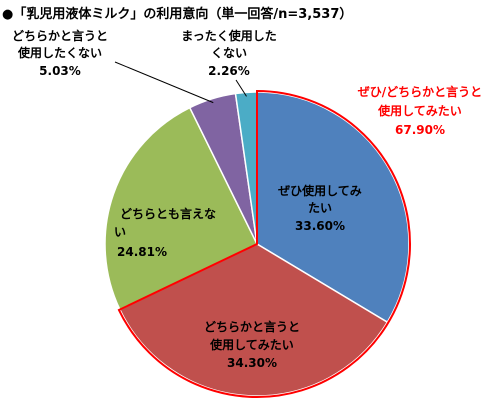 The image size is (498, 400). Describe the element at coordinates (320, 190) in the screenshot. I see `slice-label-0-line-0: ぜひ使用してみ` at that location.